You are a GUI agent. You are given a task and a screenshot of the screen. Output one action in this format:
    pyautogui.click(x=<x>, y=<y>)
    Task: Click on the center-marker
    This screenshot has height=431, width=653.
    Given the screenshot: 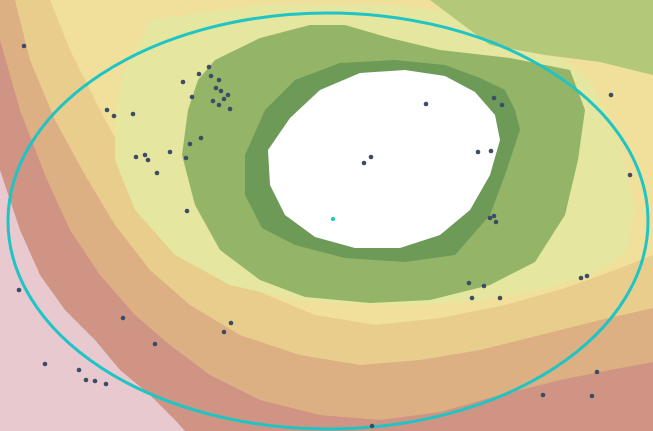 What is the action you would take?
    pyautogui.click(x=333, y=219)
    